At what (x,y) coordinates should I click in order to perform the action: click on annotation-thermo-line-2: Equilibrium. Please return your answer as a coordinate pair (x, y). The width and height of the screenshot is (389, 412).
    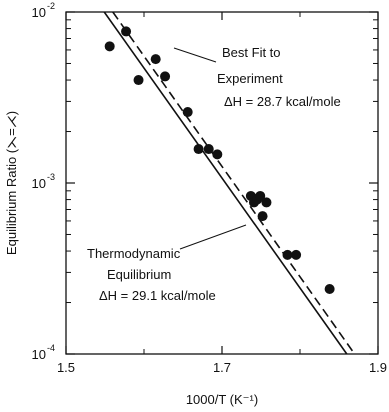
    Looking at the image, I should click on (139, 274).